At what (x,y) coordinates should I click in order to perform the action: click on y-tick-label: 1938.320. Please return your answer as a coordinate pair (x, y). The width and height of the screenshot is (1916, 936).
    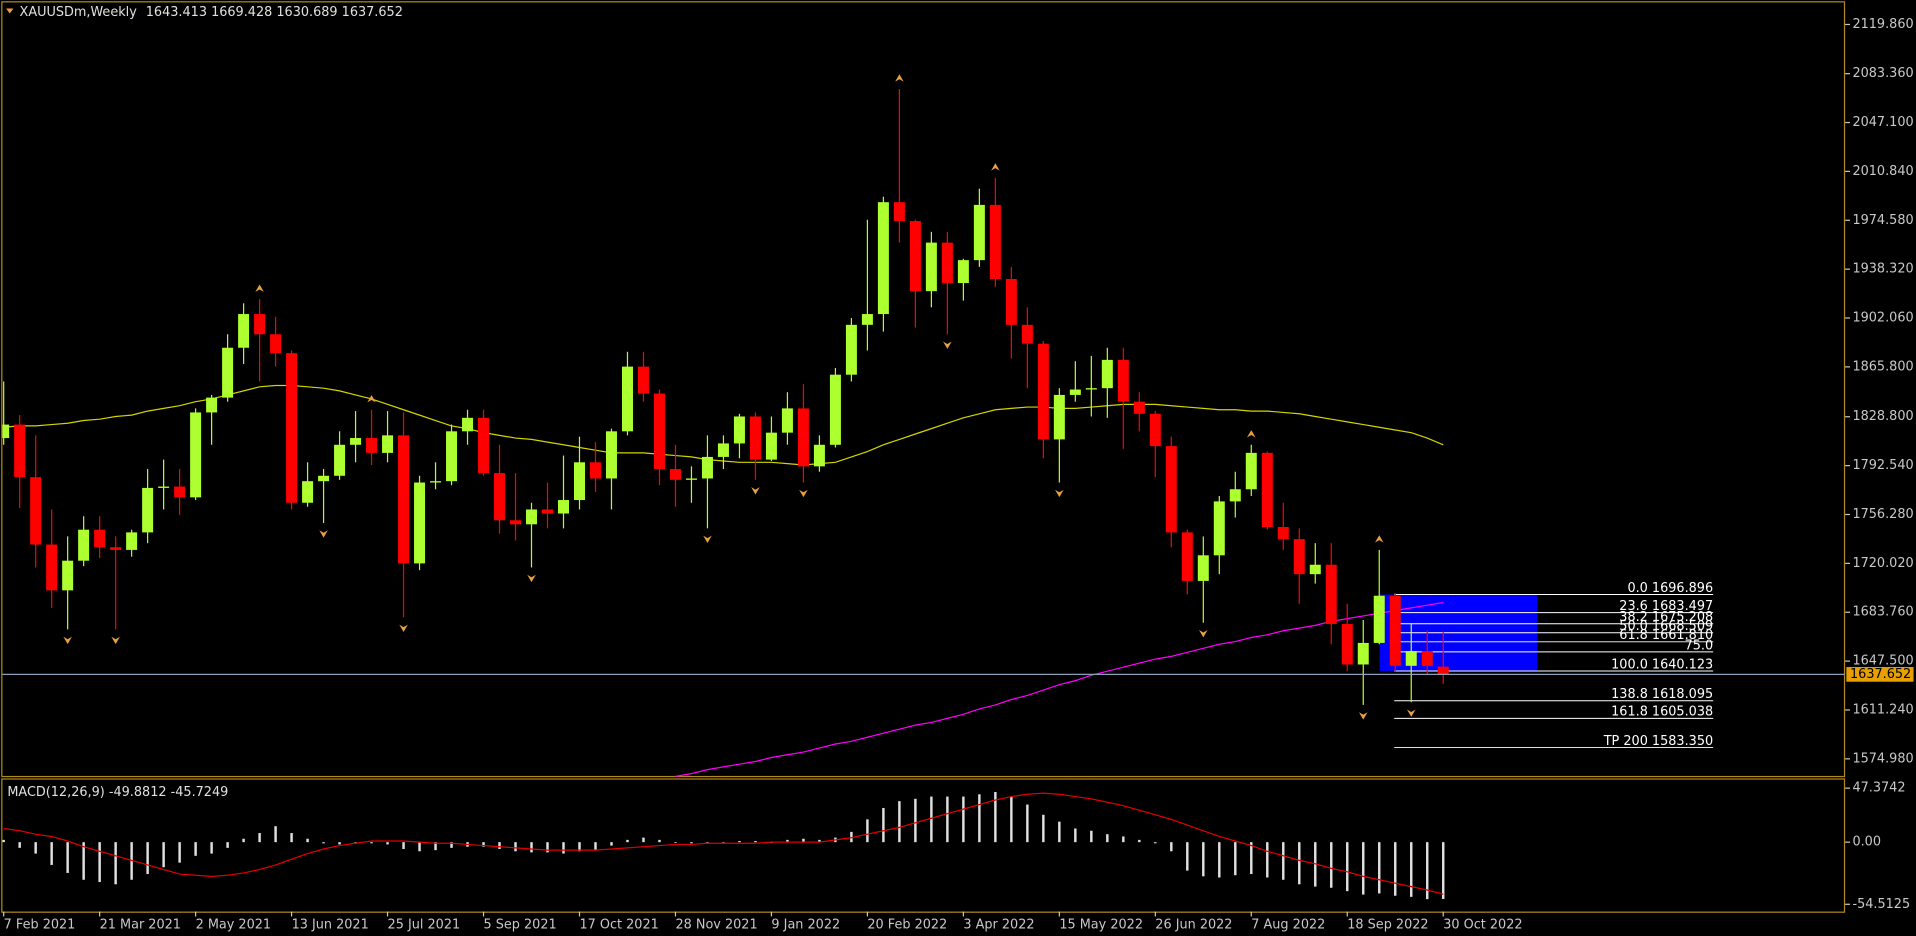
    Looking at the image, I should click on (1882, 269).